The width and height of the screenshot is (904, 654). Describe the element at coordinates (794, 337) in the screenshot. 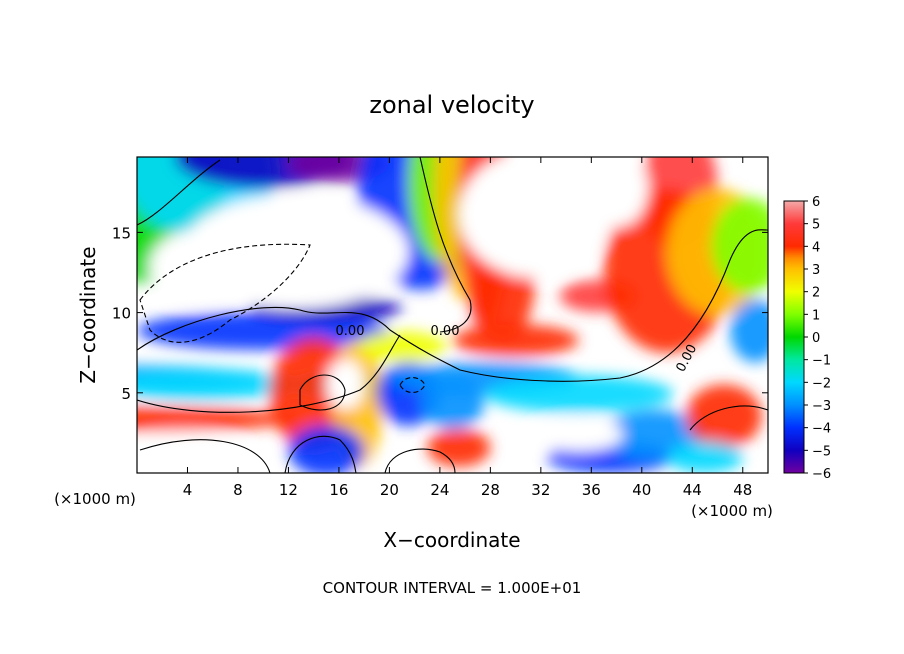

I see `colorbar-ramp` at that location.